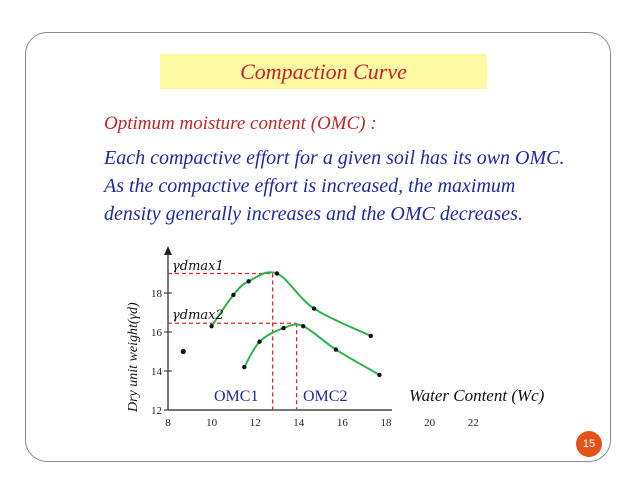 The width and height of the screenshot is (638, 493). What do you see at coordinates (589, 444) in the screenshot?
I see `page-number-badge: 15` at bounding box center [589, 444].